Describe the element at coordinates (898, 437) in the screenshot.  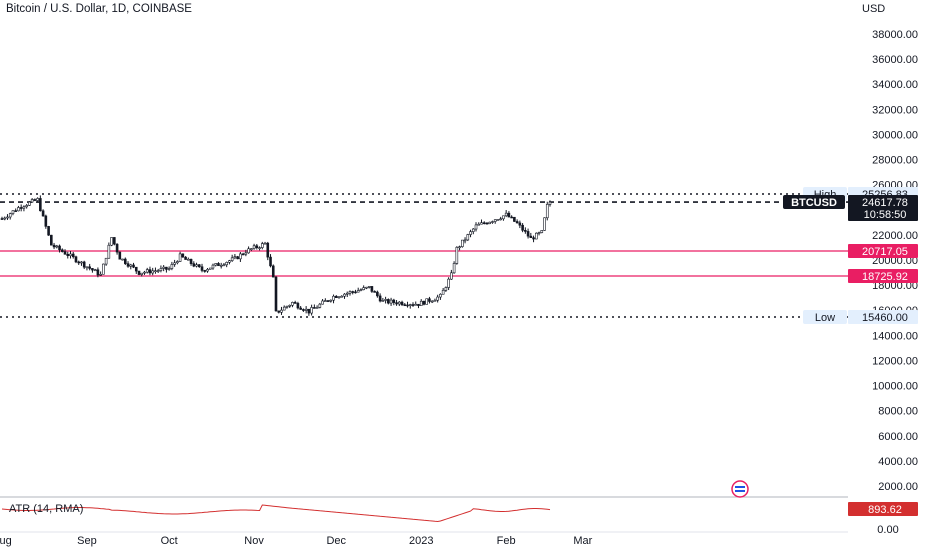
I see `y-tick-label: 6000.00` at that location.